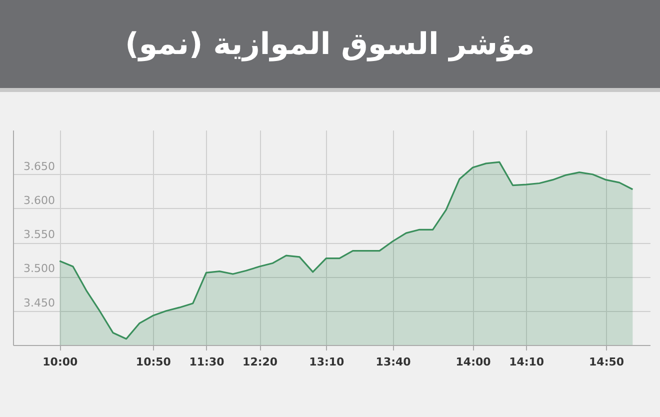 This screenshot has width=660, height=417. I want to click on x-tick-label: 12:20, so click(260, 362).